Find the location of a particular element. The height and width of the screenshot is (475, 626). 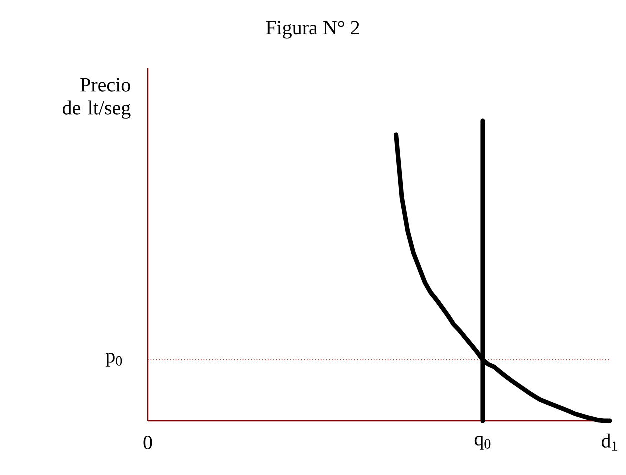

y-axis-title: Precio de lt/seg is located at coordinates (96, 98).